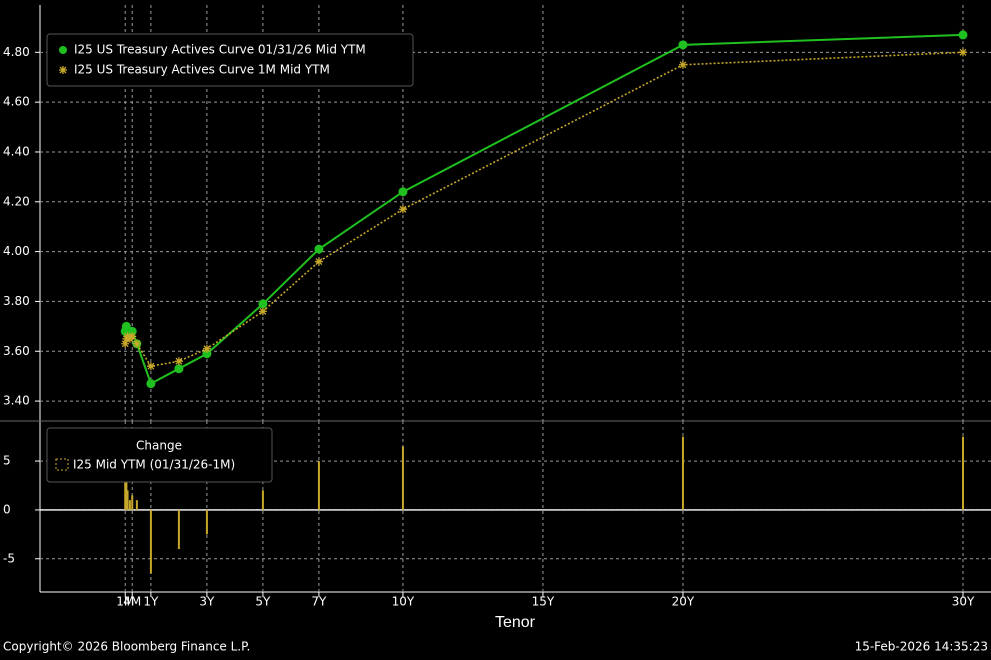 The image size is (991, 660). Describe the element at coordinates (515, 622) in the screenshot. I see `x-axis-label: Tenor` at that location.